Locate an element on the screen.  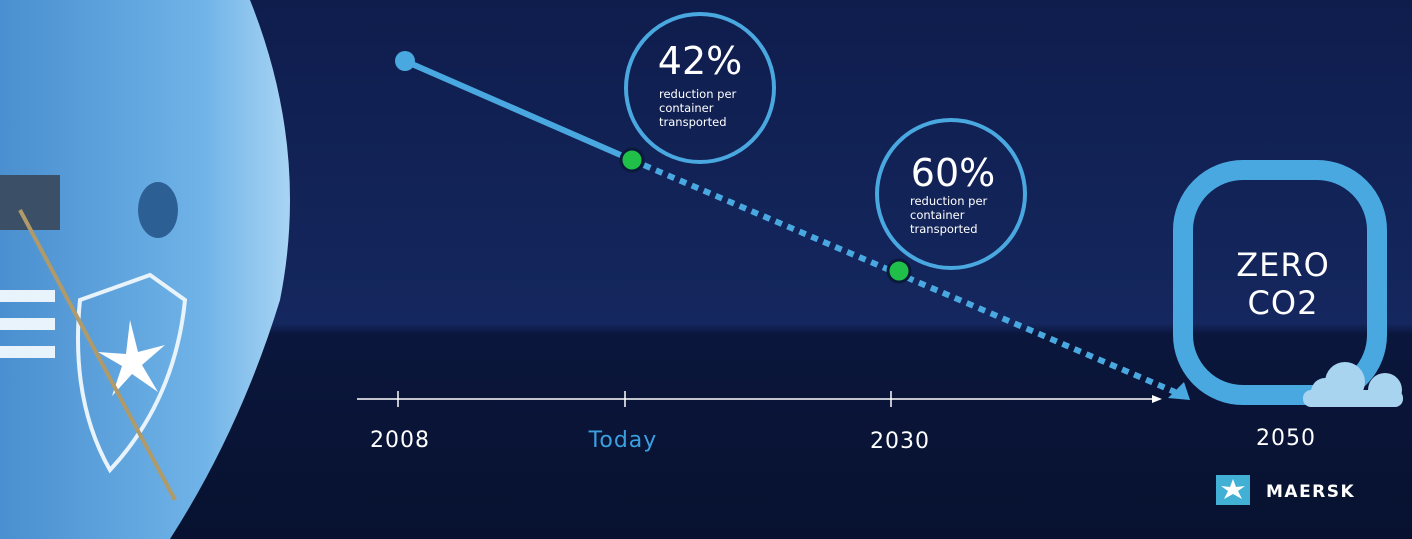
brand-name: MAERSK is located at coordinates (1310, 492).